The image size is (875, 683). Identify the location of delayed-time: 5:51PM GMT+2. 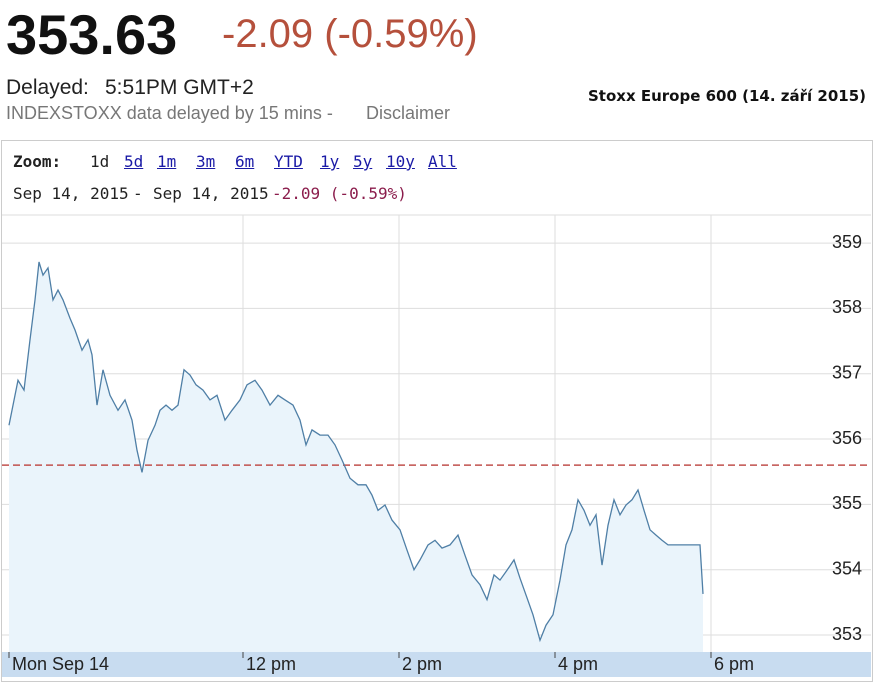
(179, 87).